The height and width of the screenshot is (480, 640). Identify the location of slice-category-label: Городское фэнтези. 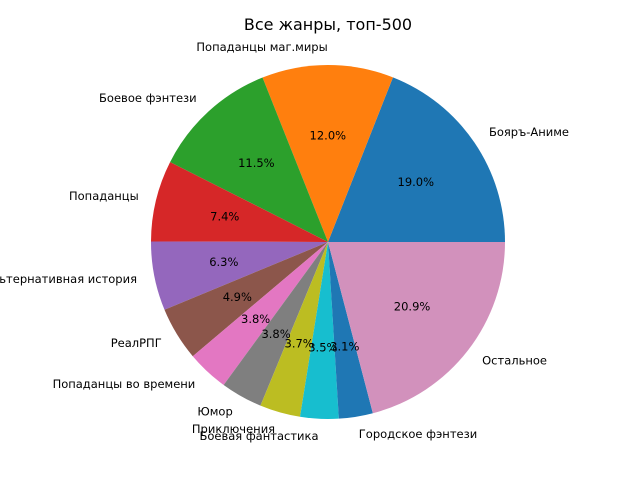
(418, 434).